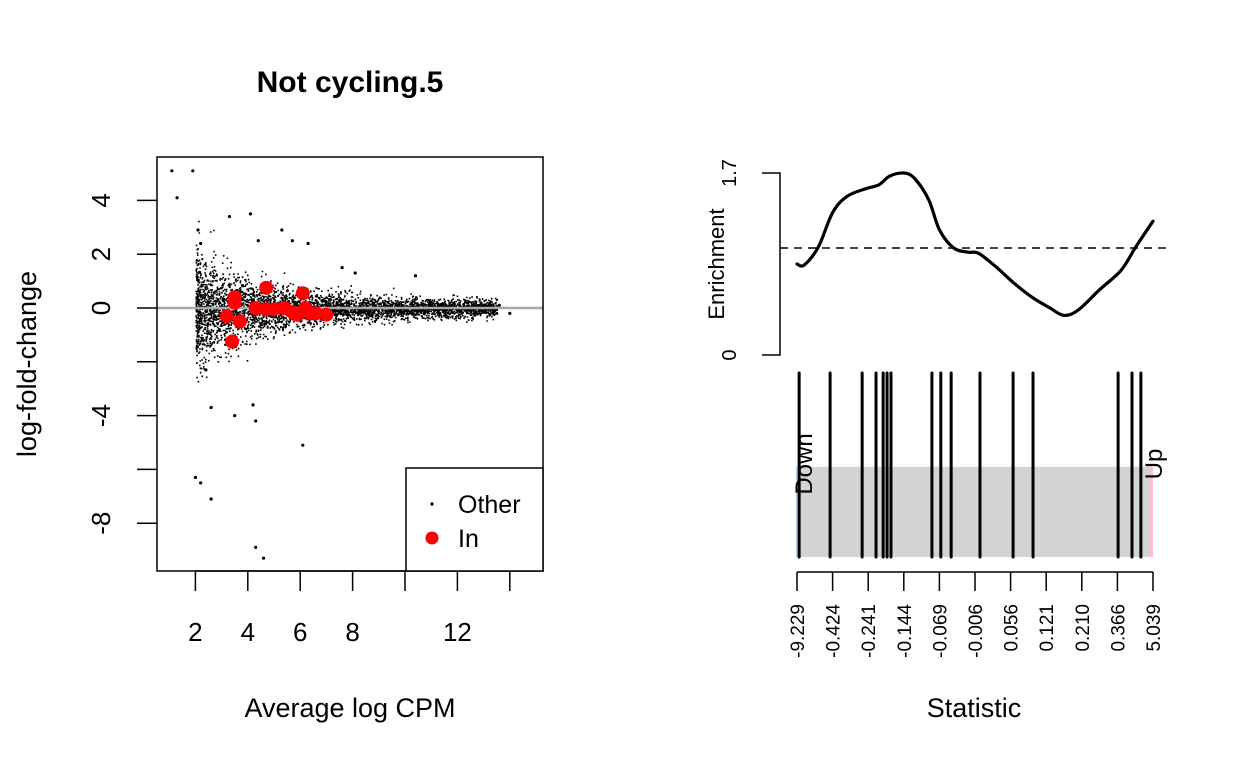 Image resolution: width=1248 pixels, height=768 pixels. Describe the element at coordinates (797, 511) in the screenshot. I see `barcode-down-strip` at that location.